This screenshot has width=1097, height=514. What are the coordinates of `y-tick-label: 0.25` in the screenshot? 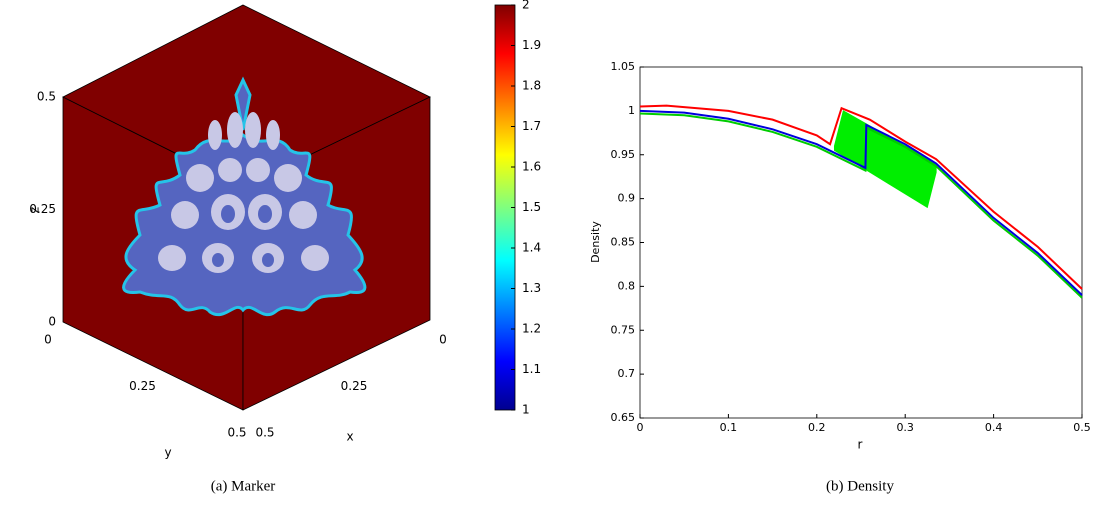 It's located at (142, 386).